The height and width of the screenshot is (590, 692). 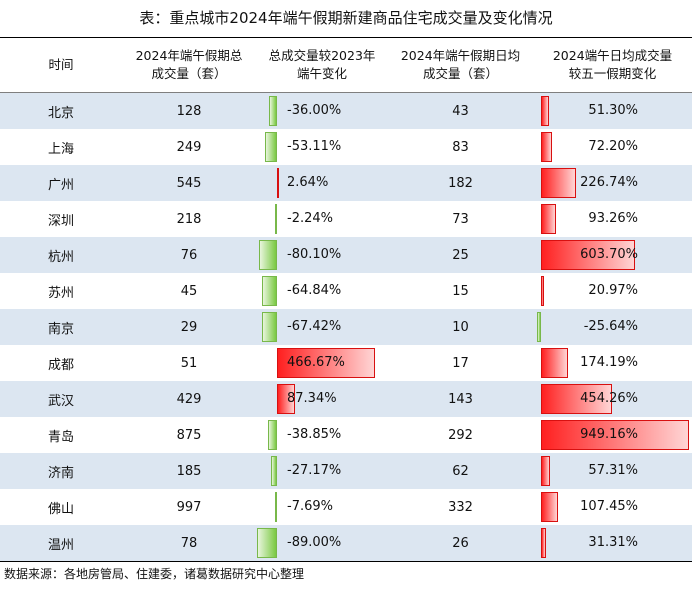 I want to click on city-cell: 佛山, so click(x=61, y=509).